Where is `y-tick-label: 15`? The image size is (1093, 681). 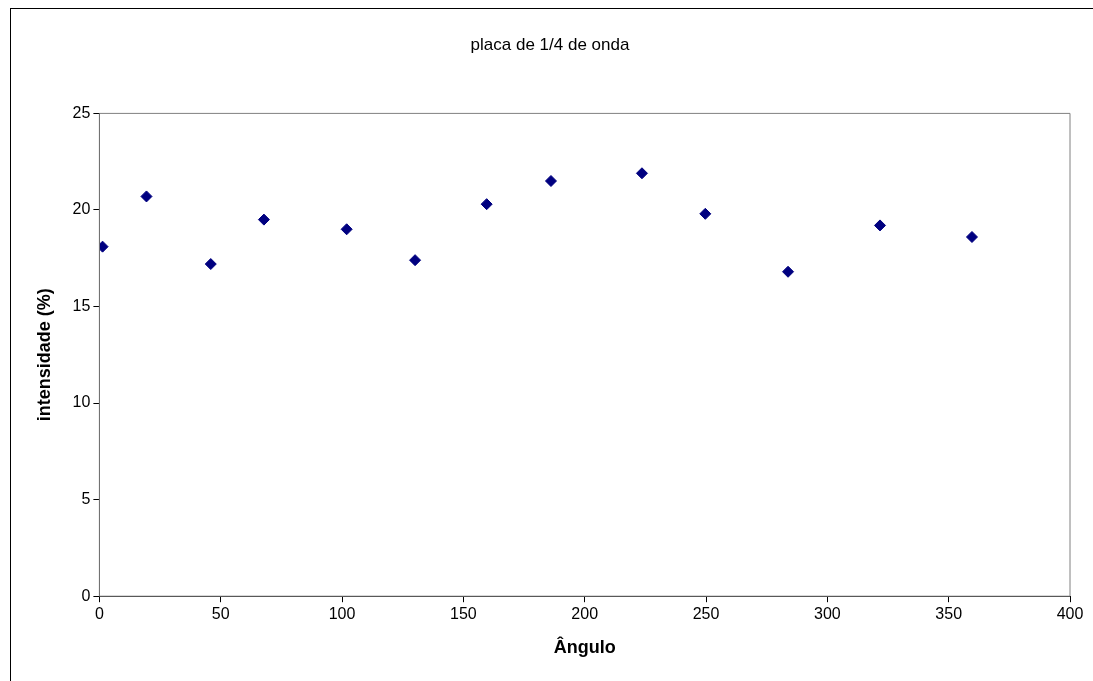
y-tick-label: 15 is located at coordinates (81, 305).